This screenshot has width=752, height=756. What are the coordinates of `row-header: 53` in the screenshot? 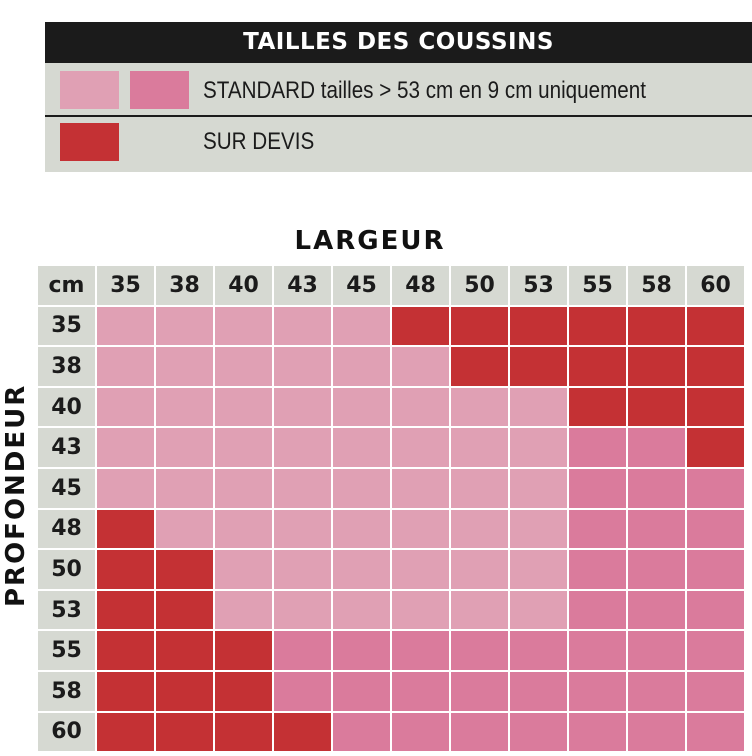 It's located at (66, 610).